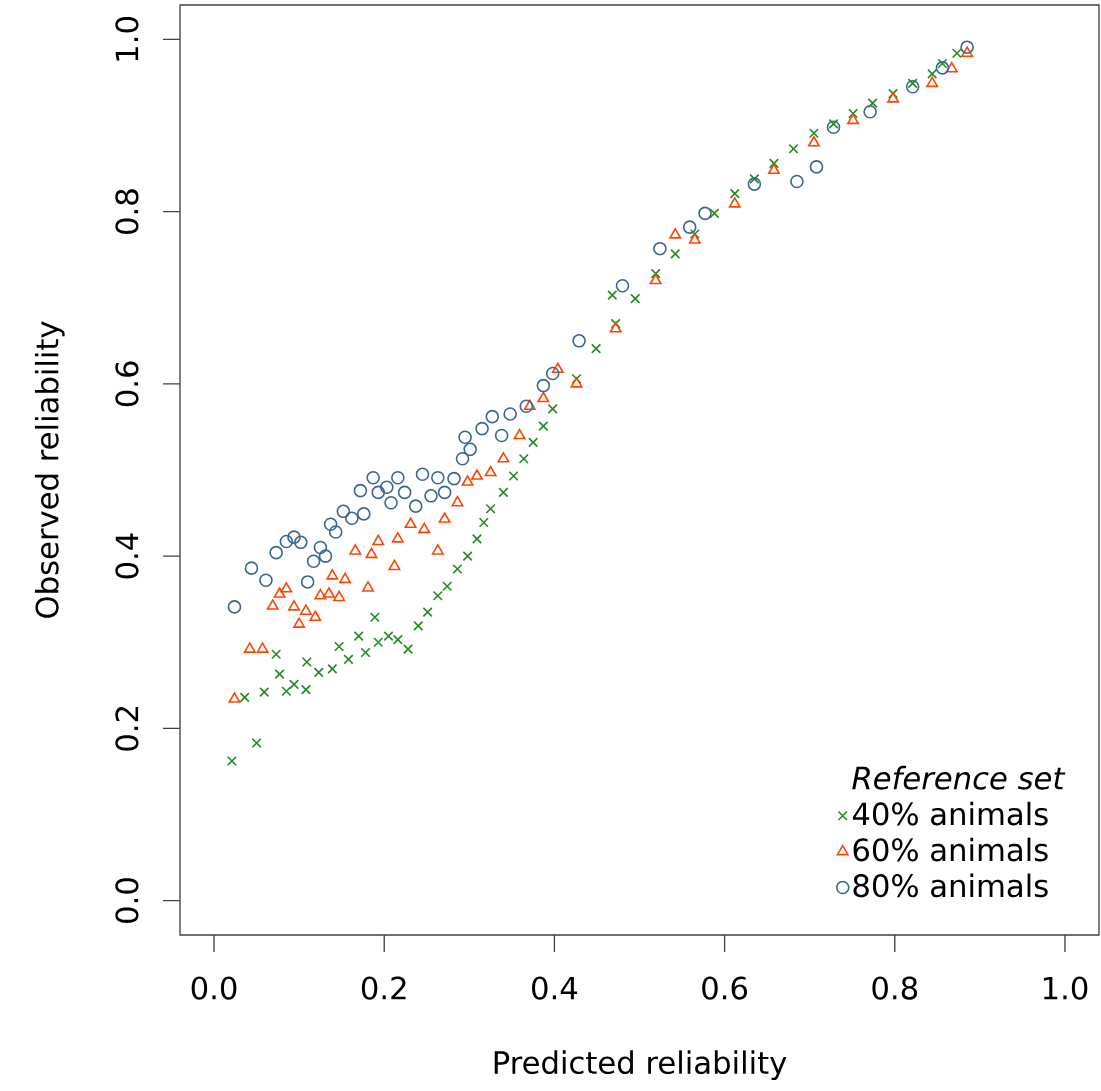 This screenshot has width=1101, height=1091. Describe the element at coordinates (555, 988) in the screenshot. I see `x-tick-label: 0.4` at that location.